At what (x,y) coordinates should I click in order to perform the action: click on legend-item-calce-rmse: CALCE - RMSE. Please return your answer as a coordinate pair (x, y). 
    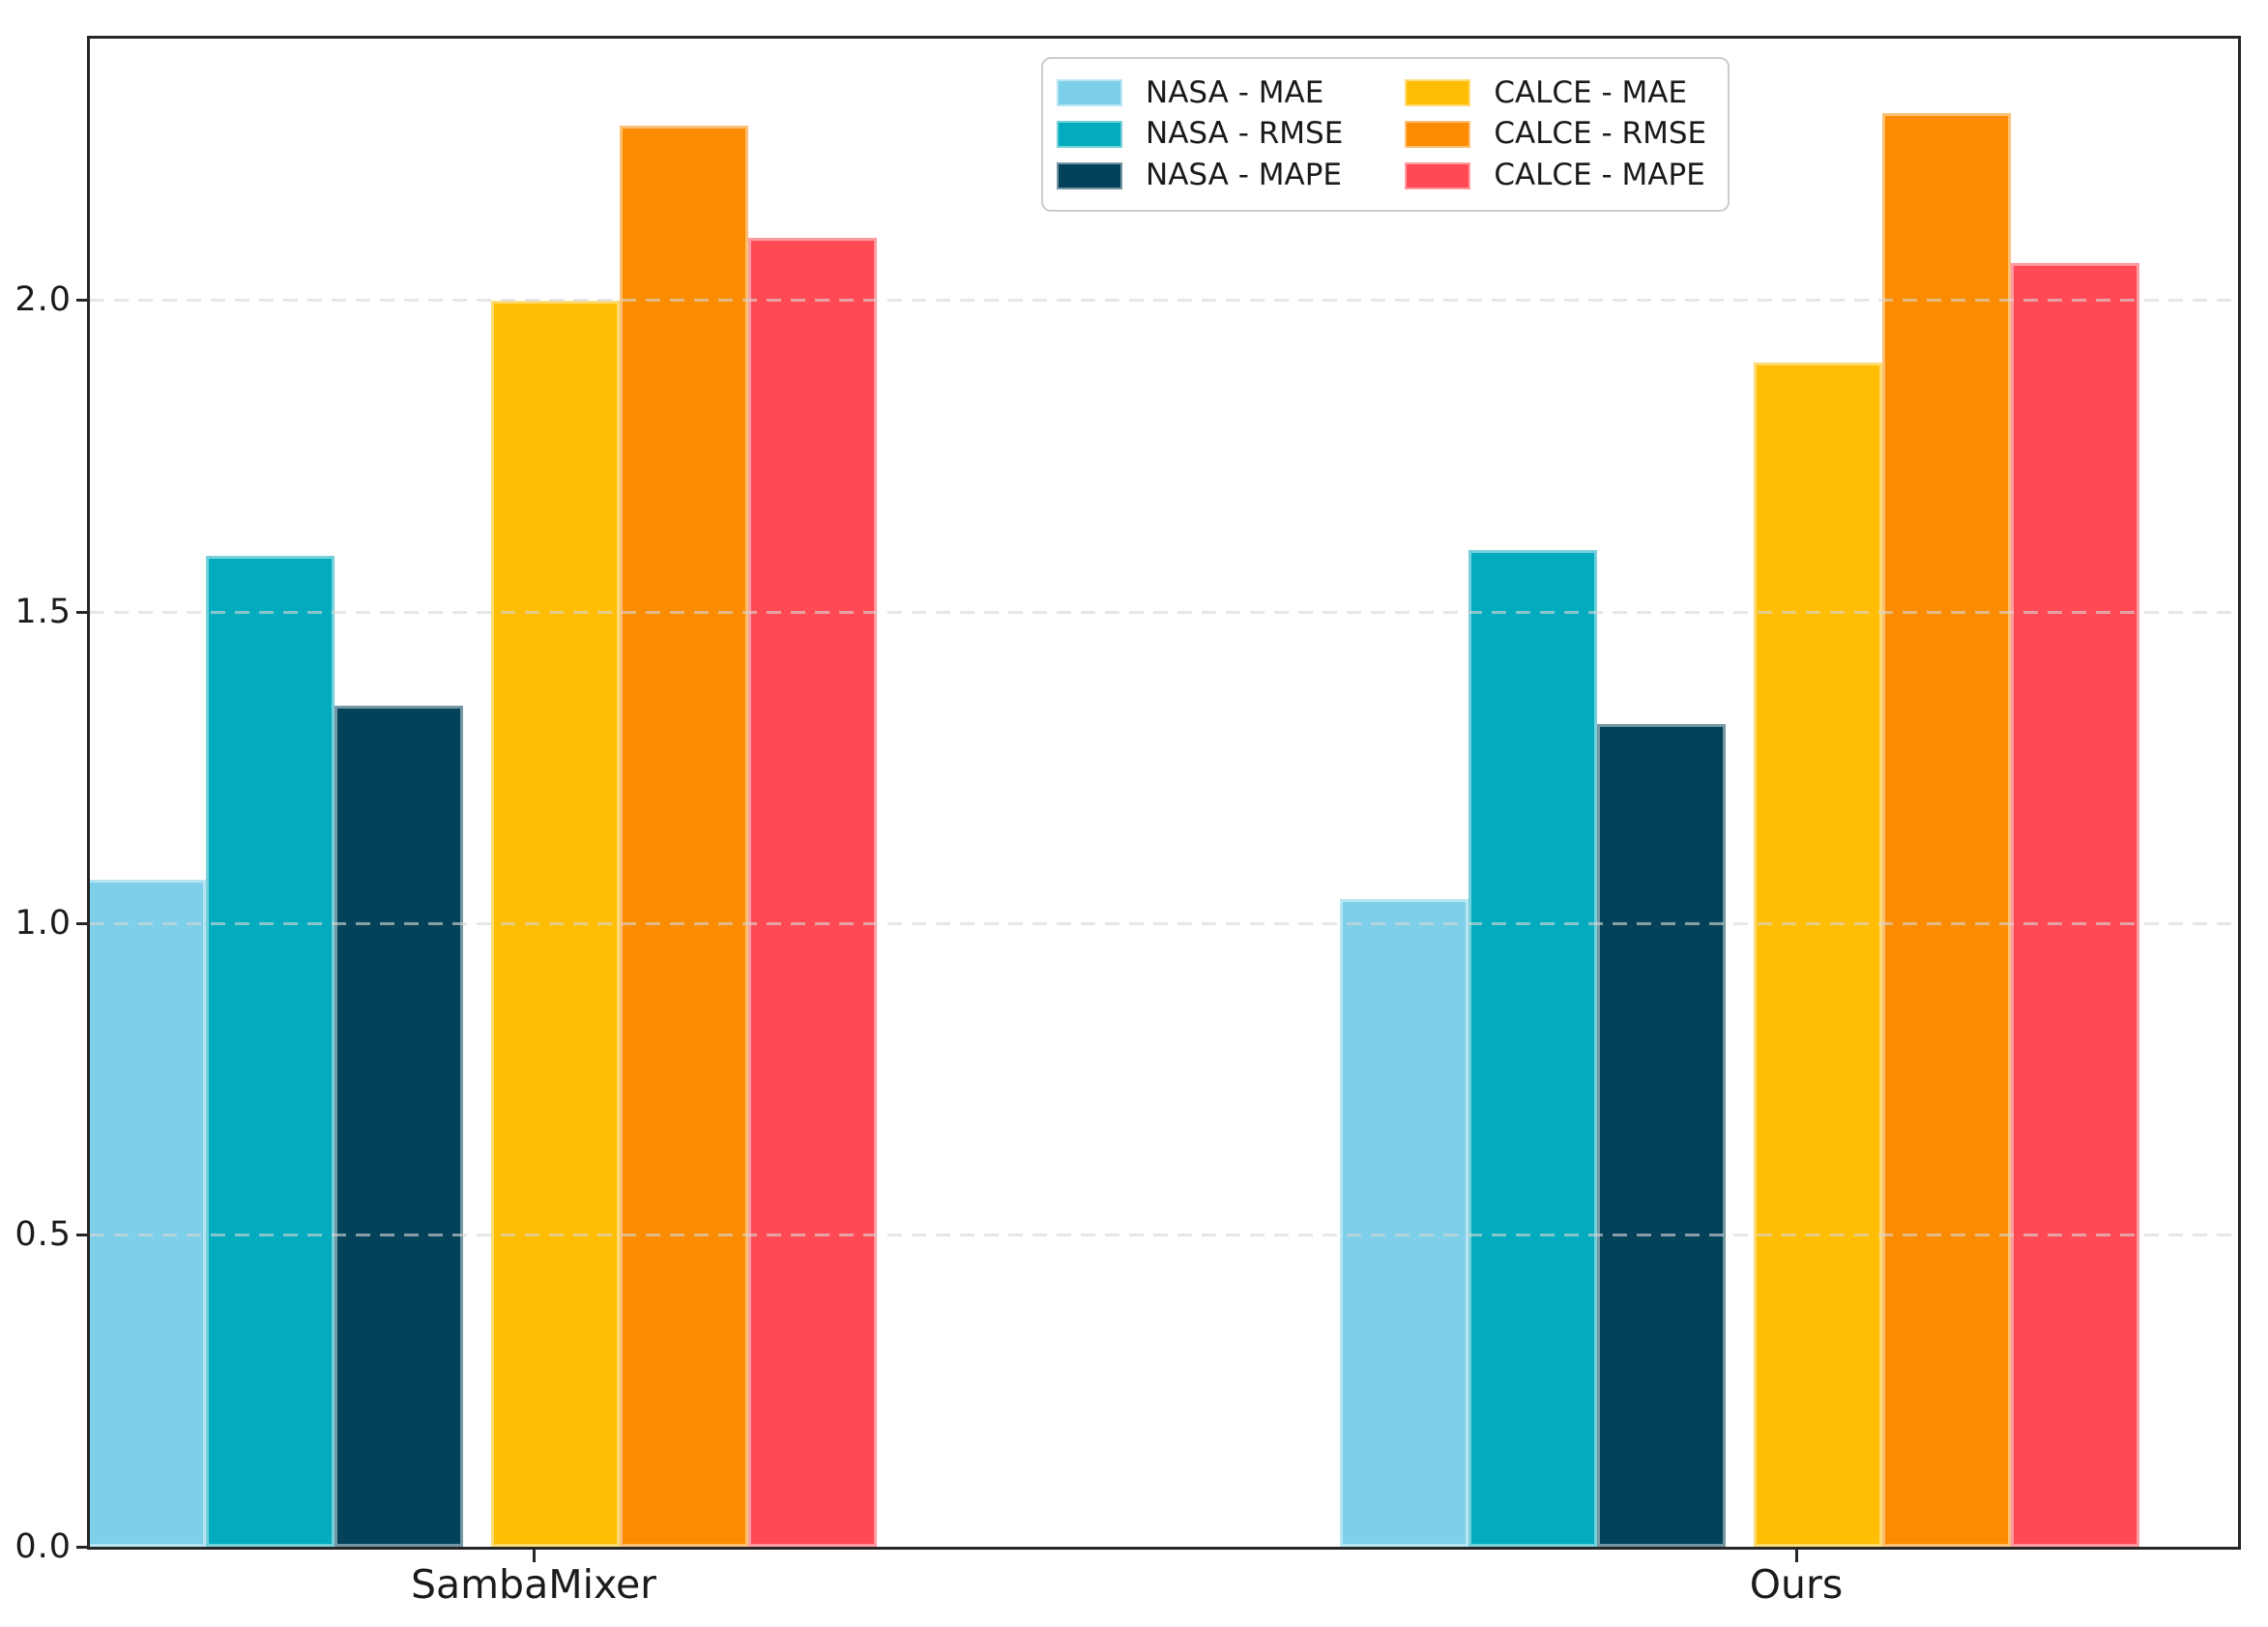
    Looking at the image, I should click on (1555, 135).